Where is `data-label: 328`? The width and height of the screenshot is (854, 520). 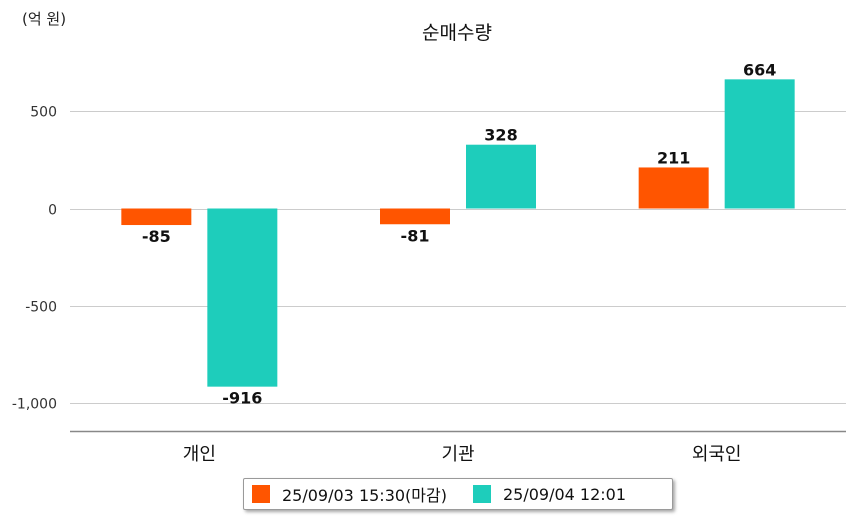
data-label: 328 is located at coordinates (500, 135).